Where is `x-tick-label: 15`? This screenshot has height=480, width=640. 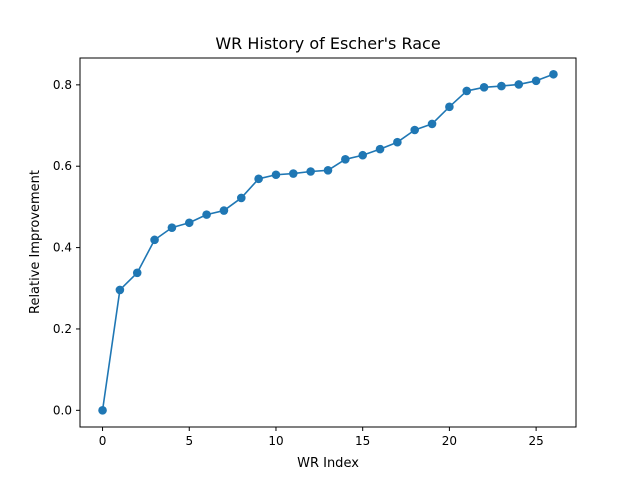
x-tick-label: 15 is located at coordinates (362, 441).